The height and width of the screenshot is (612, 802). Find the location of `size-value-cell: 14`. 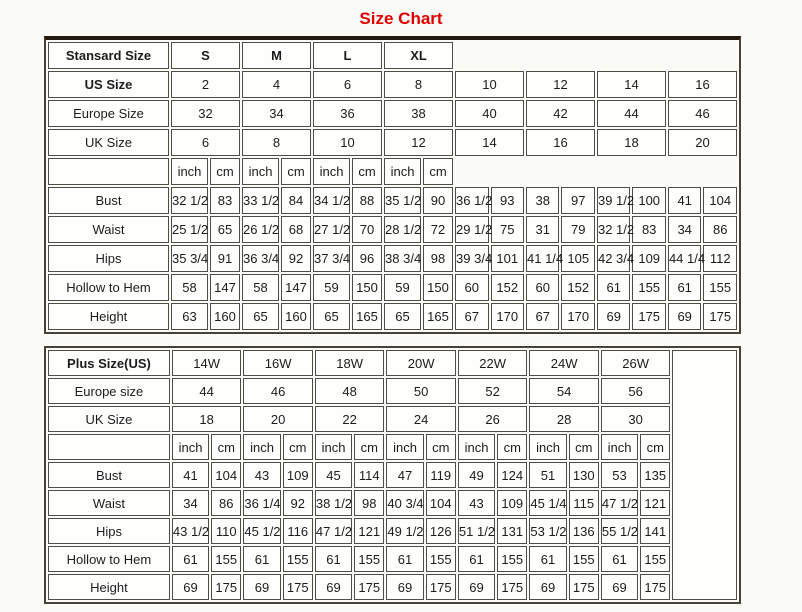

size-value-cell: 14 is located at coordinates (489, 142).